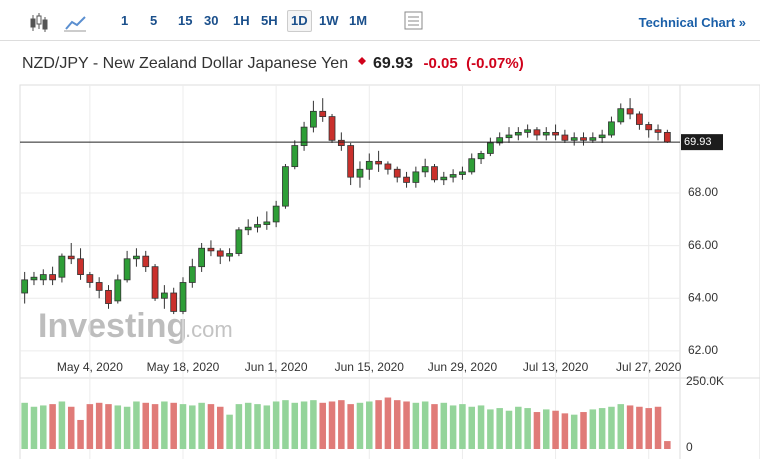 This screenshot has width=760, height=459. What do you see at coordinates (299, 21) in the screenshot?
I see `interval-button: 1D` at bounding box center [299, 21].